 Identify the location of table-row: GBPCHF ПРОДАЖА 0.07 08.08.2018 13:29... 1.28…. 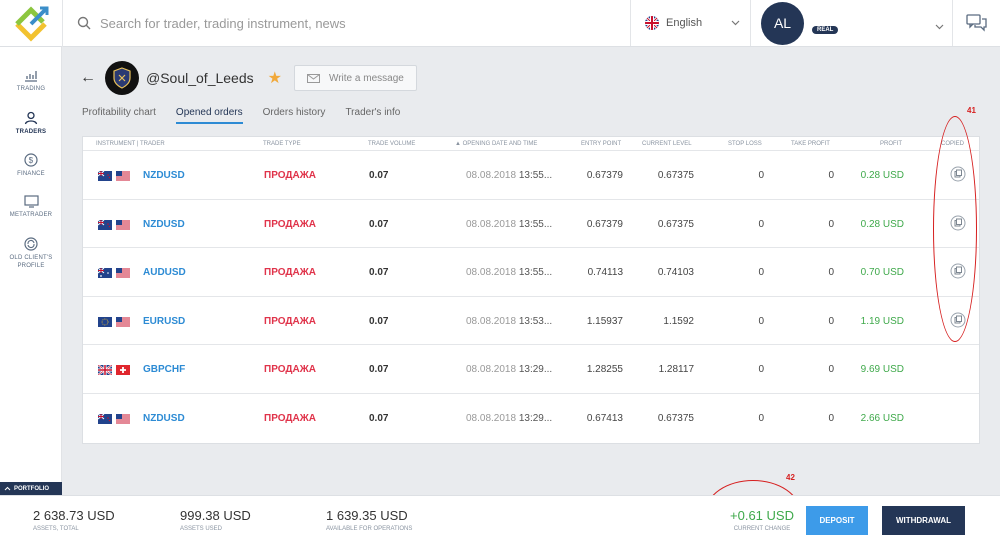
(531, 369).